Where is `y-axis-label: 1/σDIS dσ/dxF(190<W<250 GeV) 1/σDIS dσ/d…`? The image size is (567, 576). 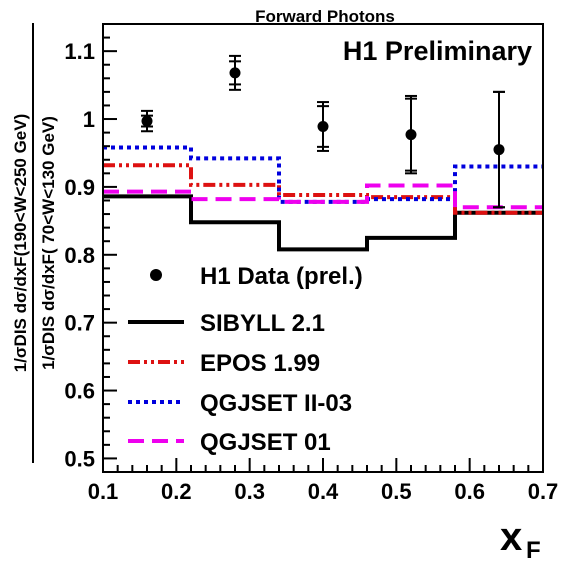
y-axis-label: 1/σDIS dσ/dxF(190<W<250 GeV) 1/σDIS dσ/d… is located at coordinates (34, 243).